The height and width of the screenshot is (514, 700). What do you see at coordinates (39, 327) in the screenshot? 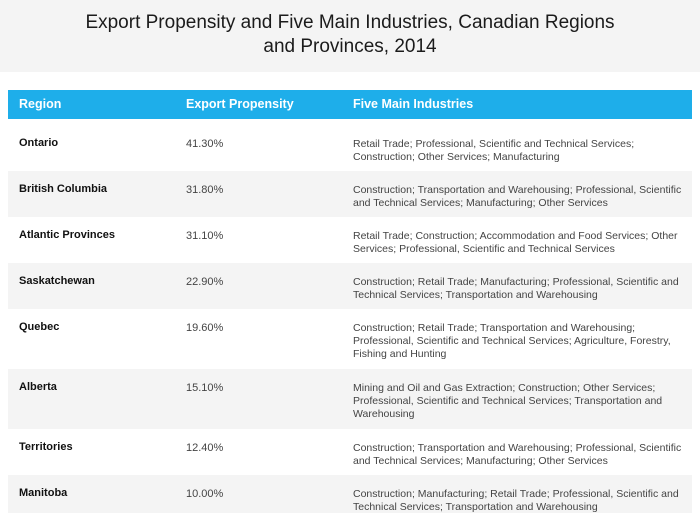
I see `row-region: Quebec` at bounding box center [39, 327].